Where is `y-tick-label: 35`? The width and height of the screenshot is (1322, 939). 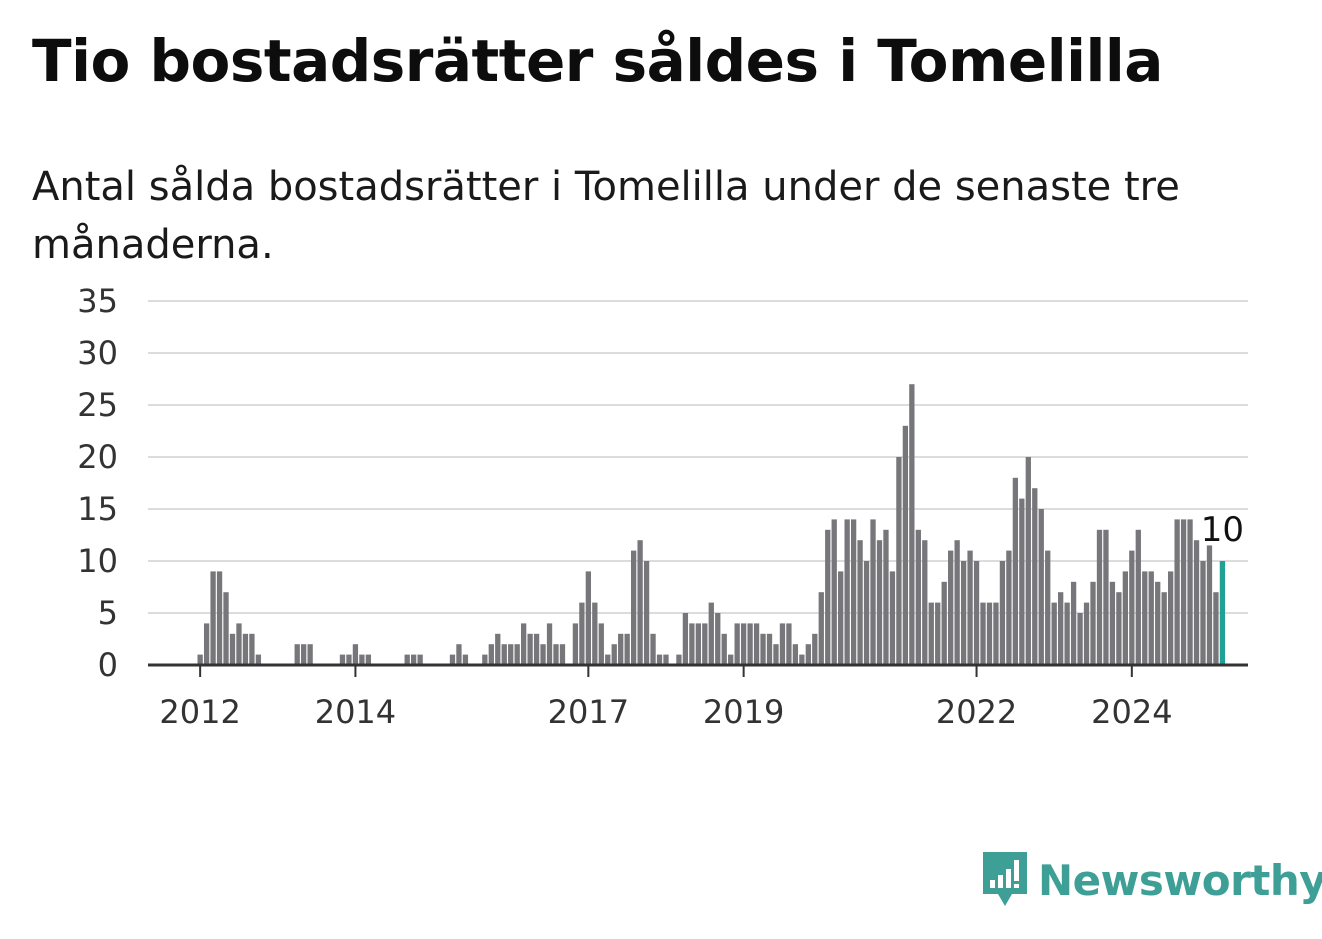 y-tick-label: 35 is located at coordinates (97, 301).